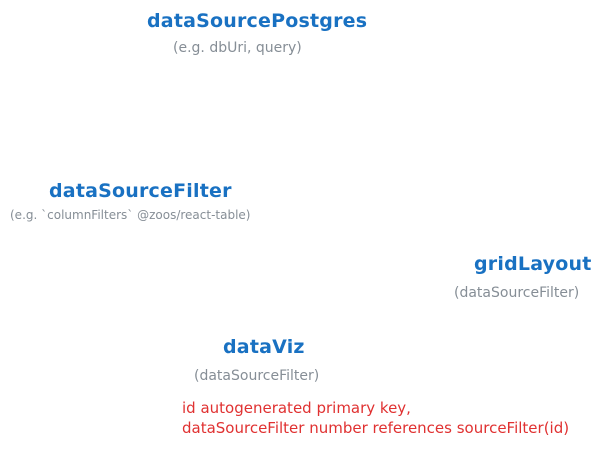  Describe the element at coordinates (140, 191) in the screenshot. I see `data-source-filter-title: dataSourceFilter` at that location.